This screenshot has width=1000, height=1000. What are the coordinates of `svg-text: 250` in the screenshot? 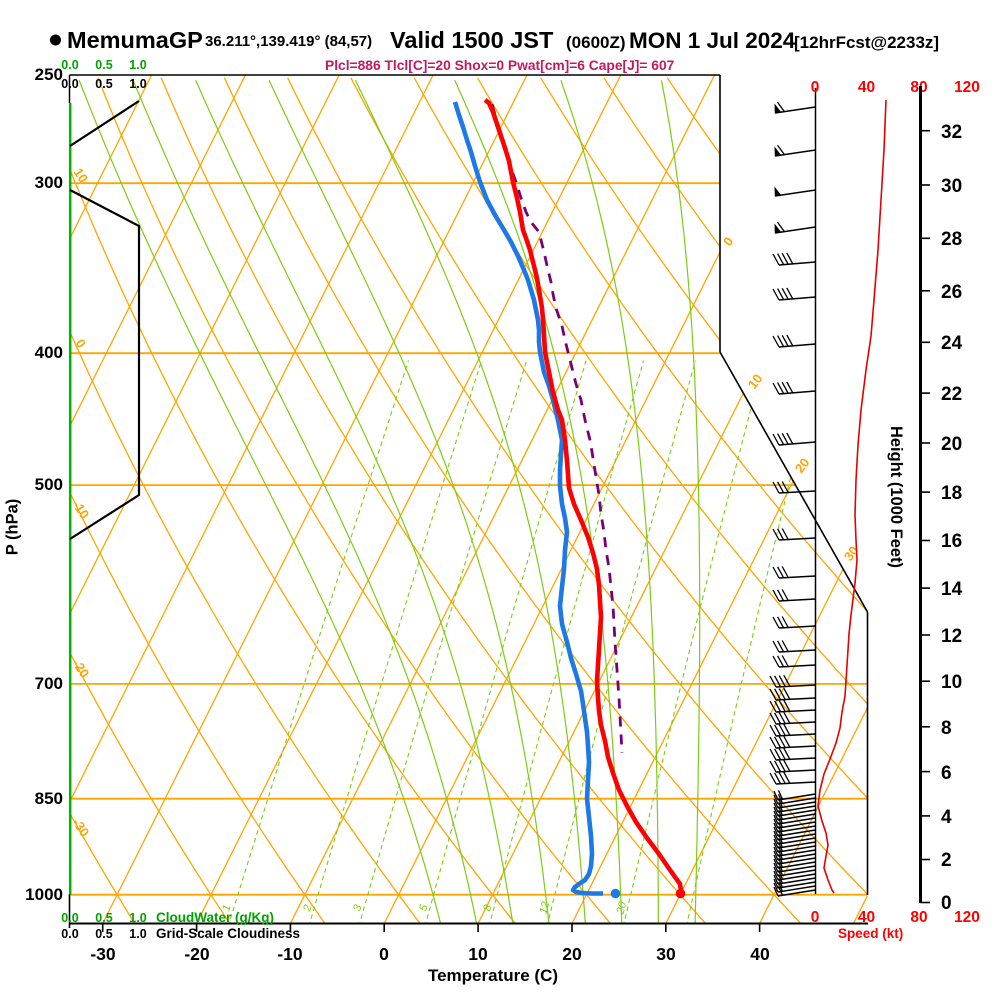 It's located at (49, 74).